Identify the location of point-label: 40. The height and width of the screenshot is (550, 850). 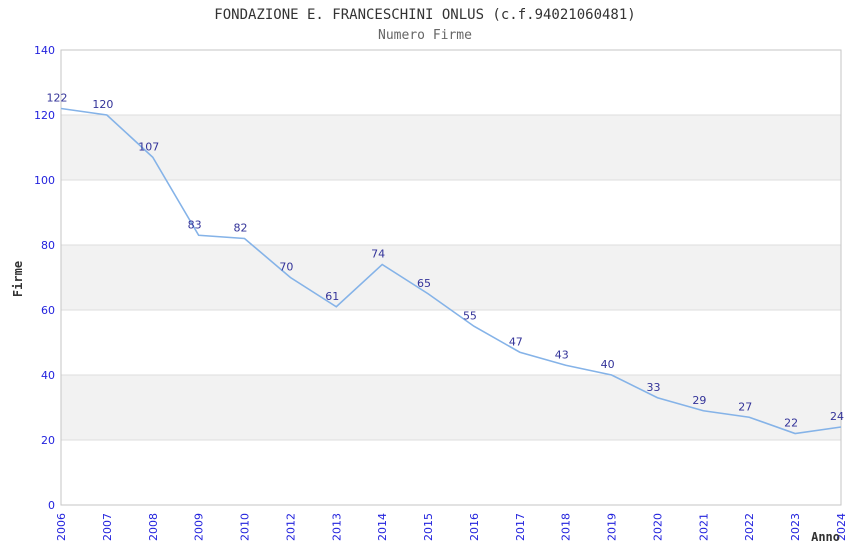
(608, 364).